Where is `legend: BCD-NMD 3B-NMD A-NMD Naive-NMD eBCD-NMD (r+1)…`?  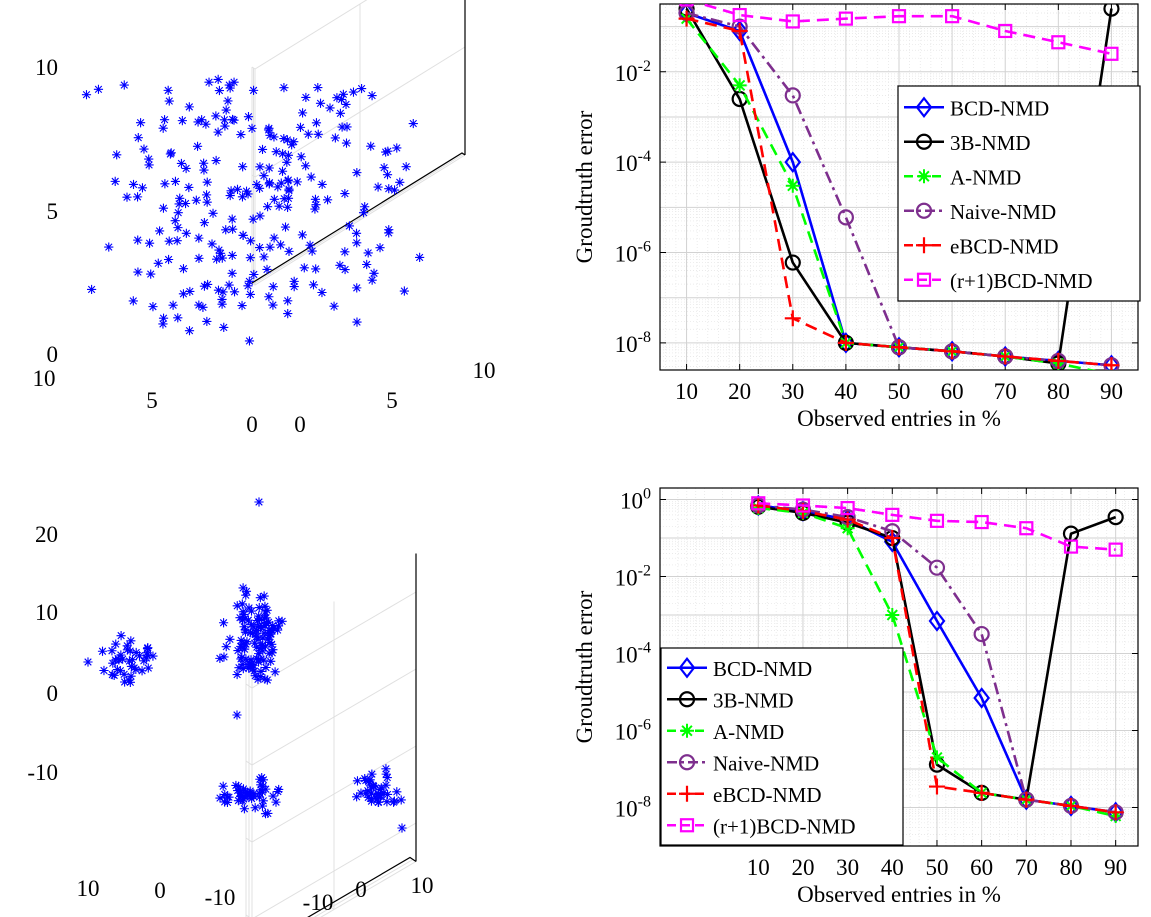 legend: BCD-NMD 3B-NMD A-NMD Naive-NMD eBCD-NMD (r+1)… is located at coordinates (782, 746).